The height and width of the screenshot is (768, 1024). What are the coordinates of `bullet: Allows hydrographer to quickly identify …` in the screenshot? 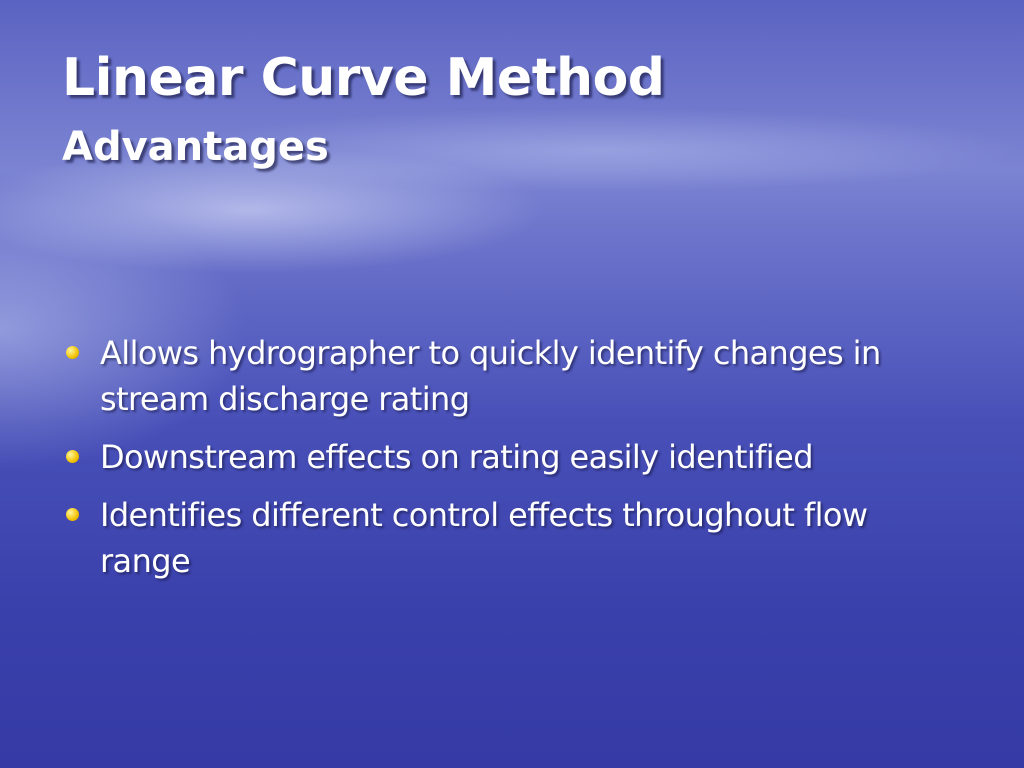 It's located at (502, 376).